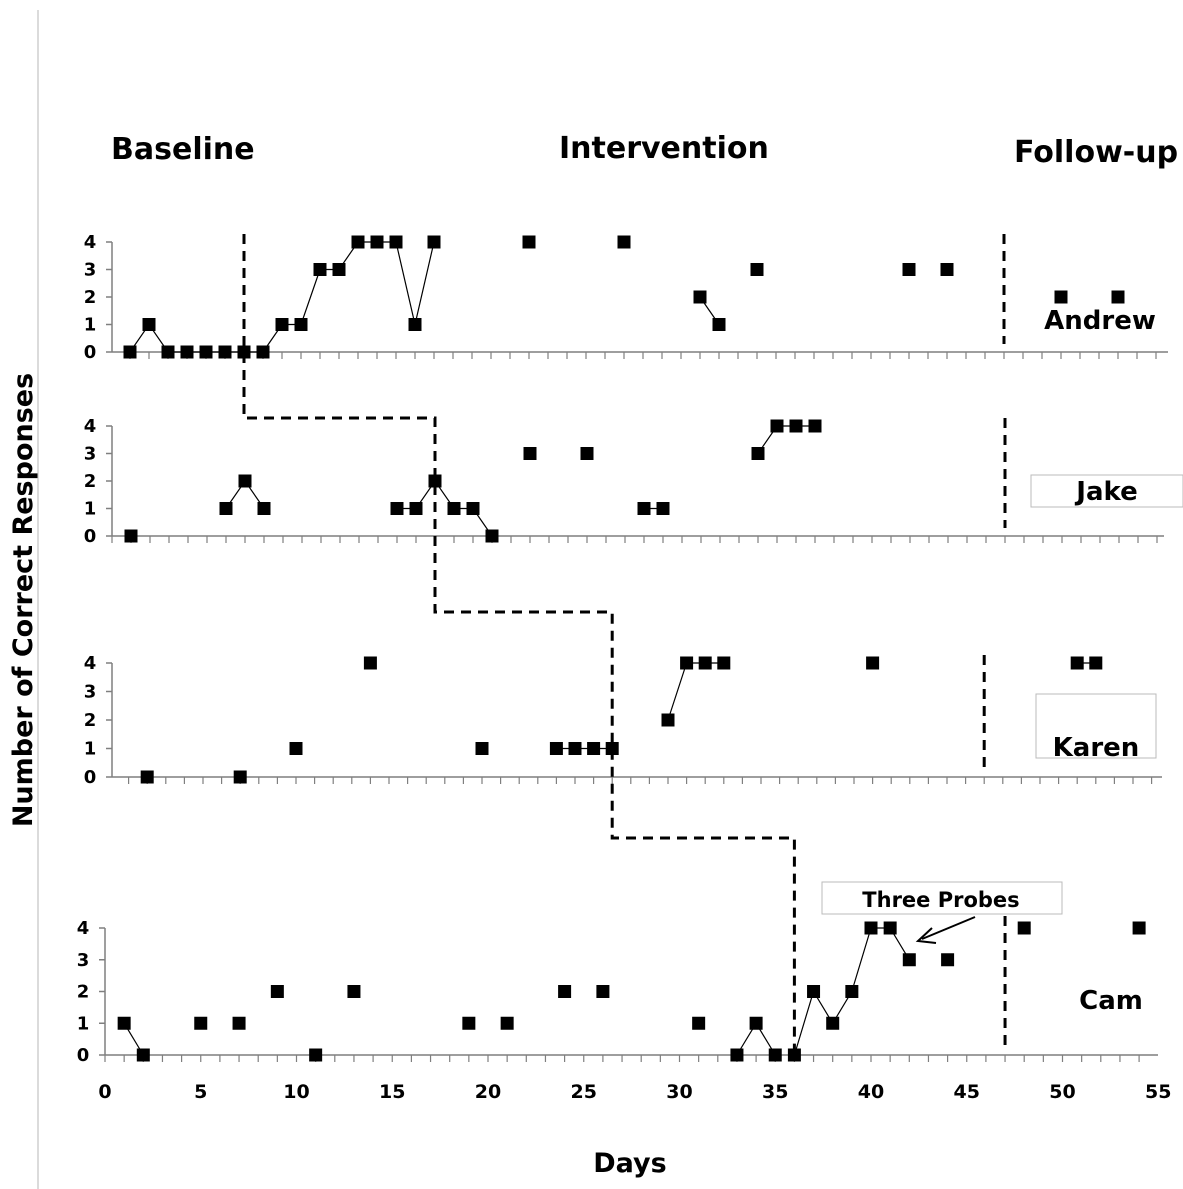 The height and width of the screenshot is (1189, 1183). I want to click on x-axis-title: Days, so click(629, 1163).